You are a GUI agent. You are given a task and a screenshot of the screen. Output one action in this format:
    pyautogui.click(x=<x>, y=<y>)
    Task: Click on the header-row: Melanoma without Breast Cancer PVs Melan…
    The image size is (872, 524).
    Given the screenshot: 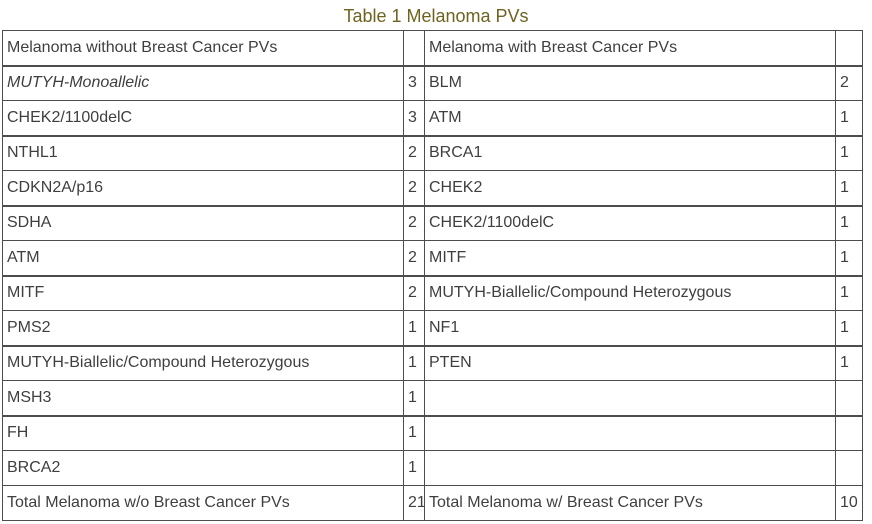 What is the action you would take?
    pyautogui.click(x=432, y=48)
    